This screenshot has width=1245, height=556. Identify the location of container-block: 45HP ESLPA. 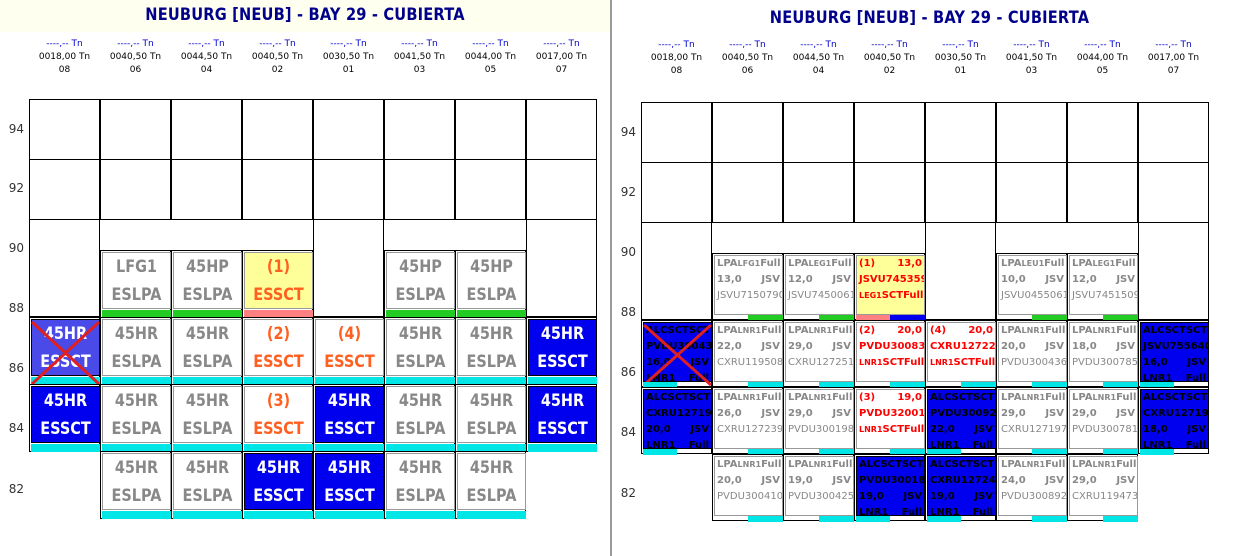
(491, 280).